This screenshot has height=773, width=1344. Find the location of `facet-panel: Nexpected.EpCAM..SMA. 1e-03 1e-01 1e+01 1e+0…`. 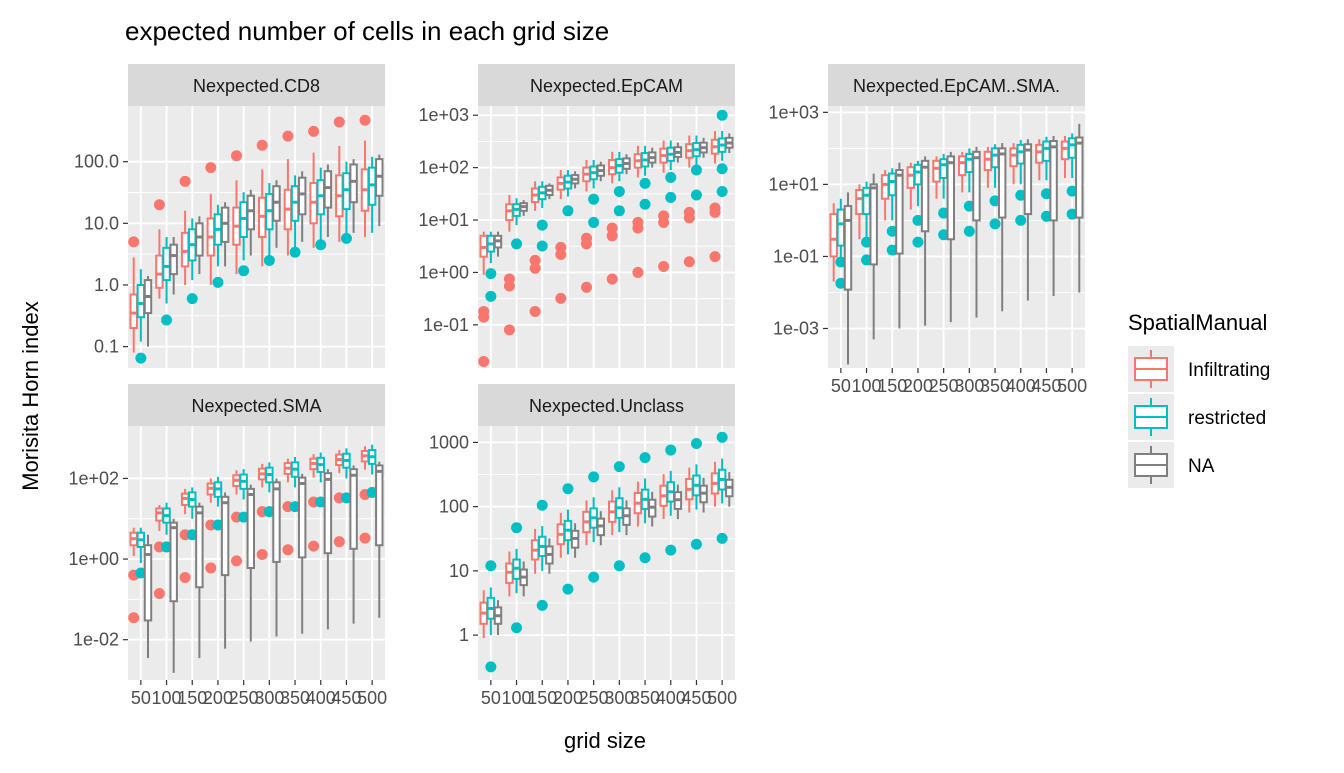

facet-panel: Nexpected.EpCAM..SMA. 1e-03 1e-01 1e+01 1e+0… is located at coordinates (927, 230).